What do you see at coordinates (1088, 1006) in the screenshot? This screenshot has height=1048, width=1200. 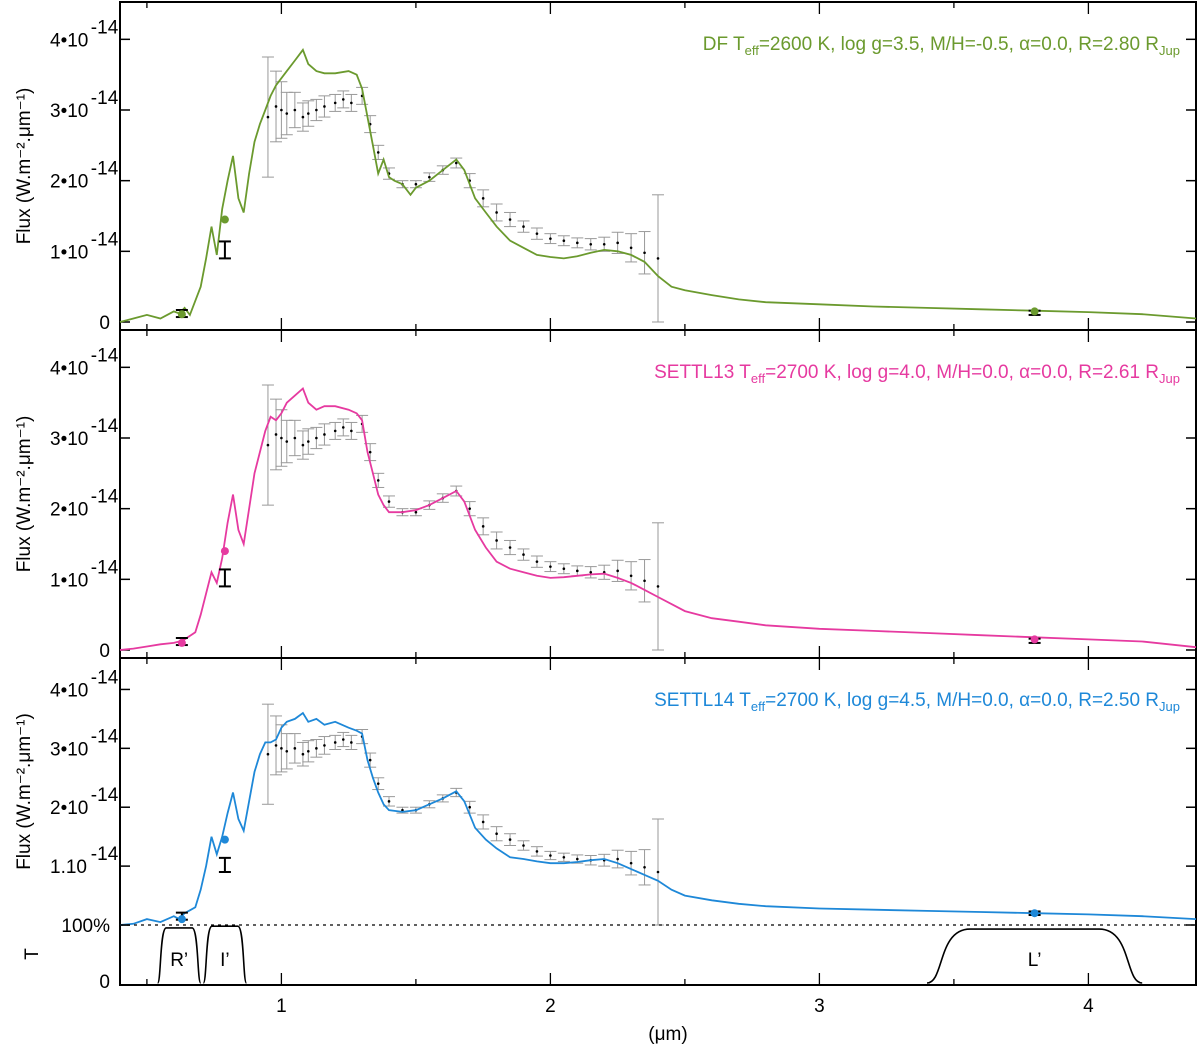 I see `x-tick-label: 4` at bounding box center [1088, 1006].